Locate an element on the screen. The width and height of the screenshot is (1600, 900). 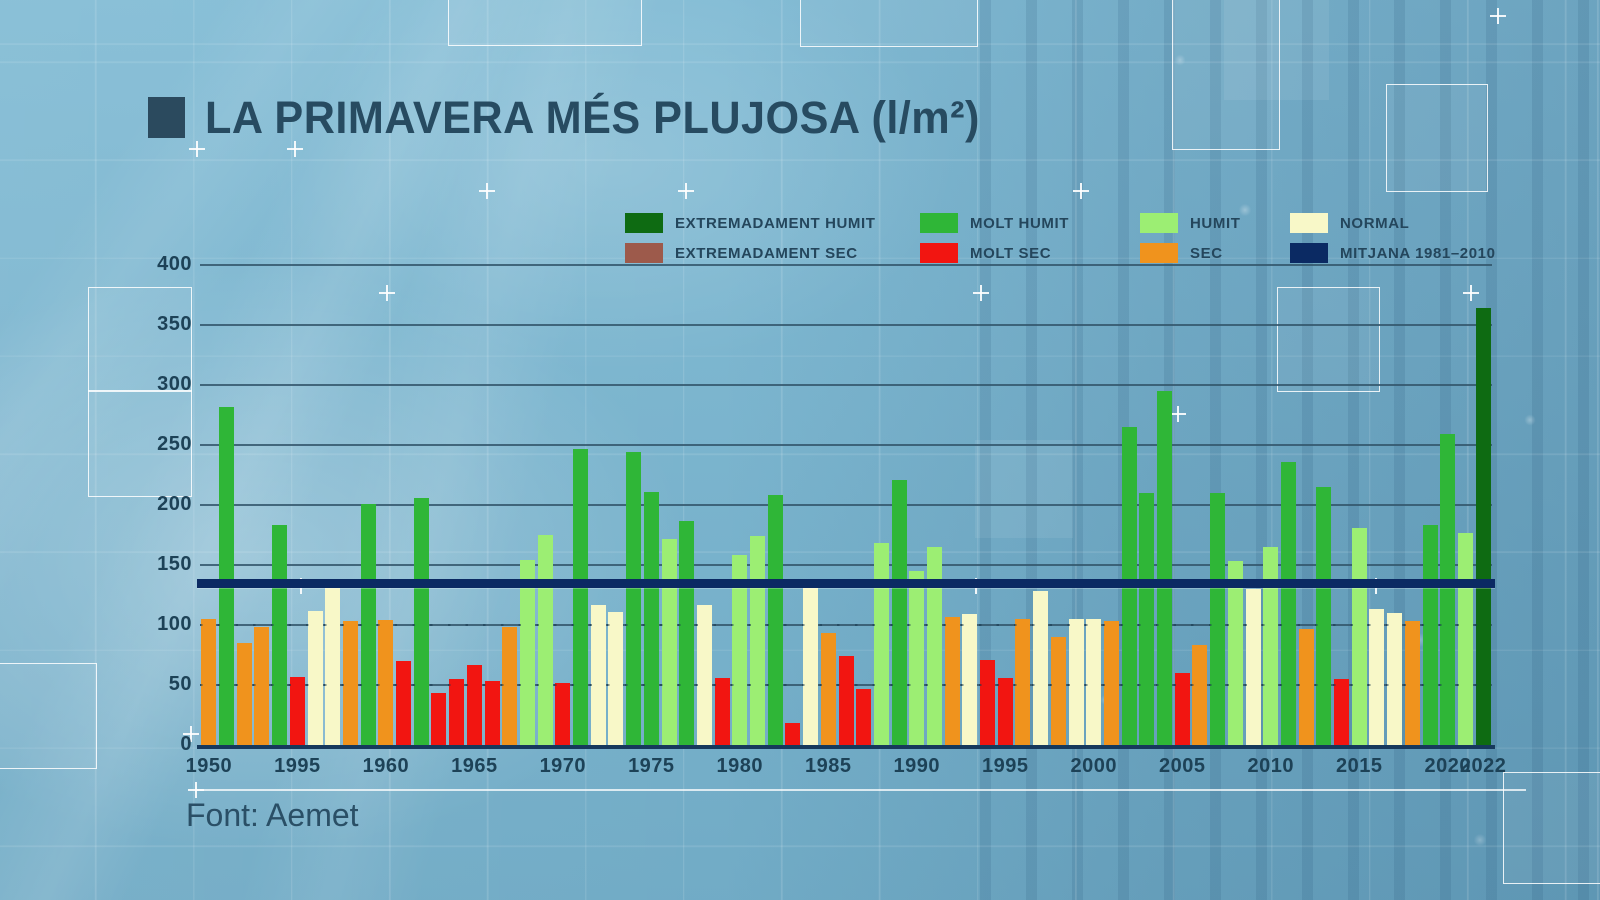
x-axis-label-1960: 1960 is located at coordinates (386, 766).